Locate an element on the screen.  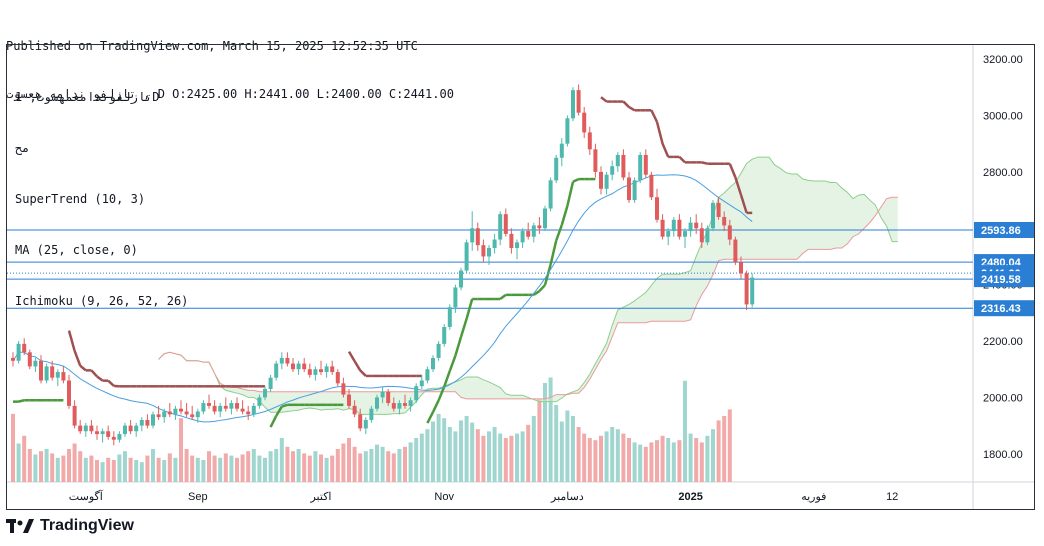
price-line-label: 2593.86 is located at coordinates (1001, 231).